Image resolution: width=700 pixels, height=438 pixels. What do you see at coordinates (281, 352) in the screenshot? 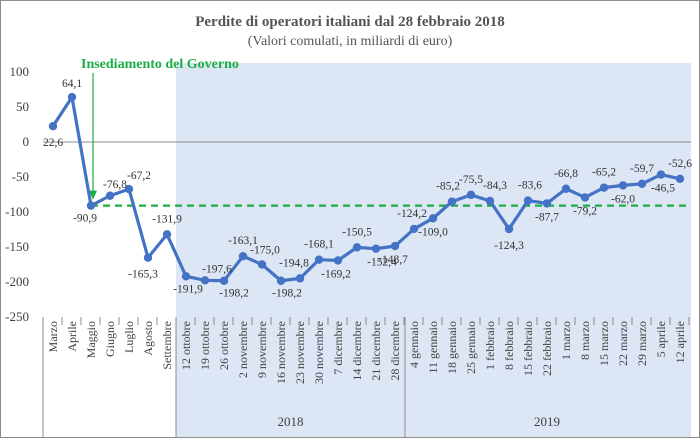
I see `x-tick-label: 16 novembre` at bounding box center [281, 352].